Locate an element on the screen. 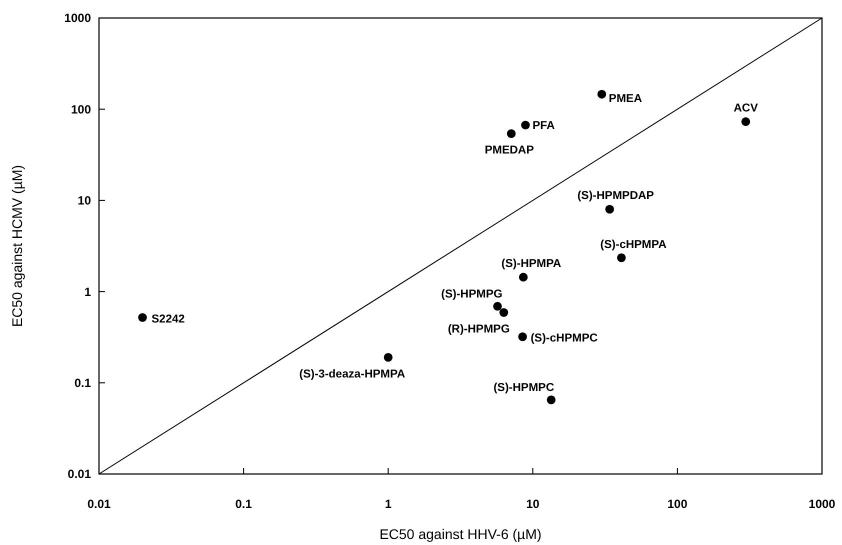 The width and height of the screenshot is (842, 545). annotation: PFA is located at coordinates (543, 126).